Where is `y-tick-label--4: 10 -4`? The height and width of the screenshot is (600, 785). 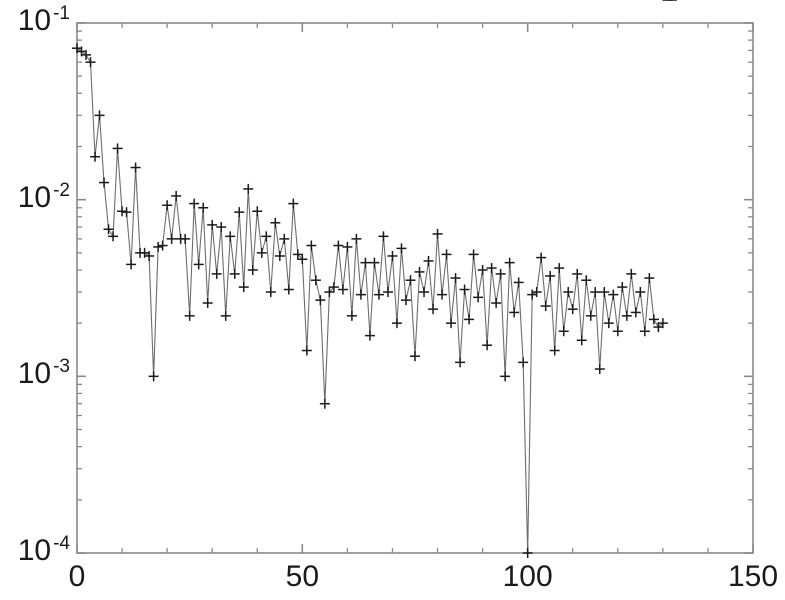
y-tick-label--4: 10 -4 is located at coordinates (44, 550).